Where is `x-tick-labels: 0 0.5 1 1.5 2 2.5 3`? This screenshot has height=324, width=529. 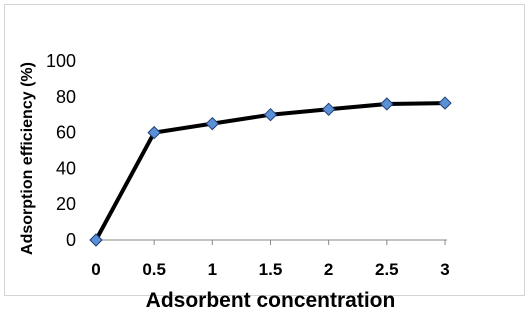 x-tick-labels: 0 0.5 1 1.5 2 2.5 3 is located at coordinates (270, 269).